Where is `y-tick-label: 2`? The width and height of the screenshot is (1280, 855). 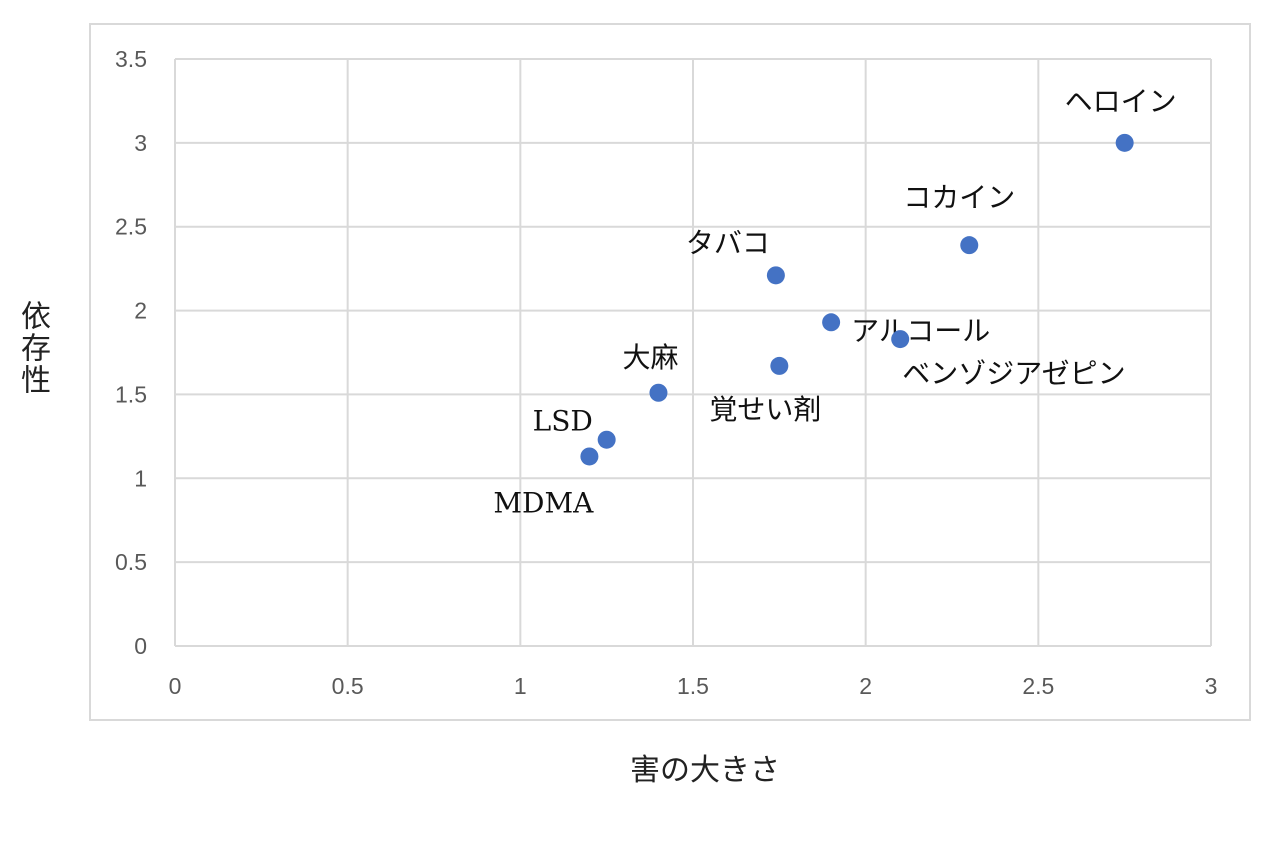
y-tick-label: 2 is located at coordinates (140, 311).